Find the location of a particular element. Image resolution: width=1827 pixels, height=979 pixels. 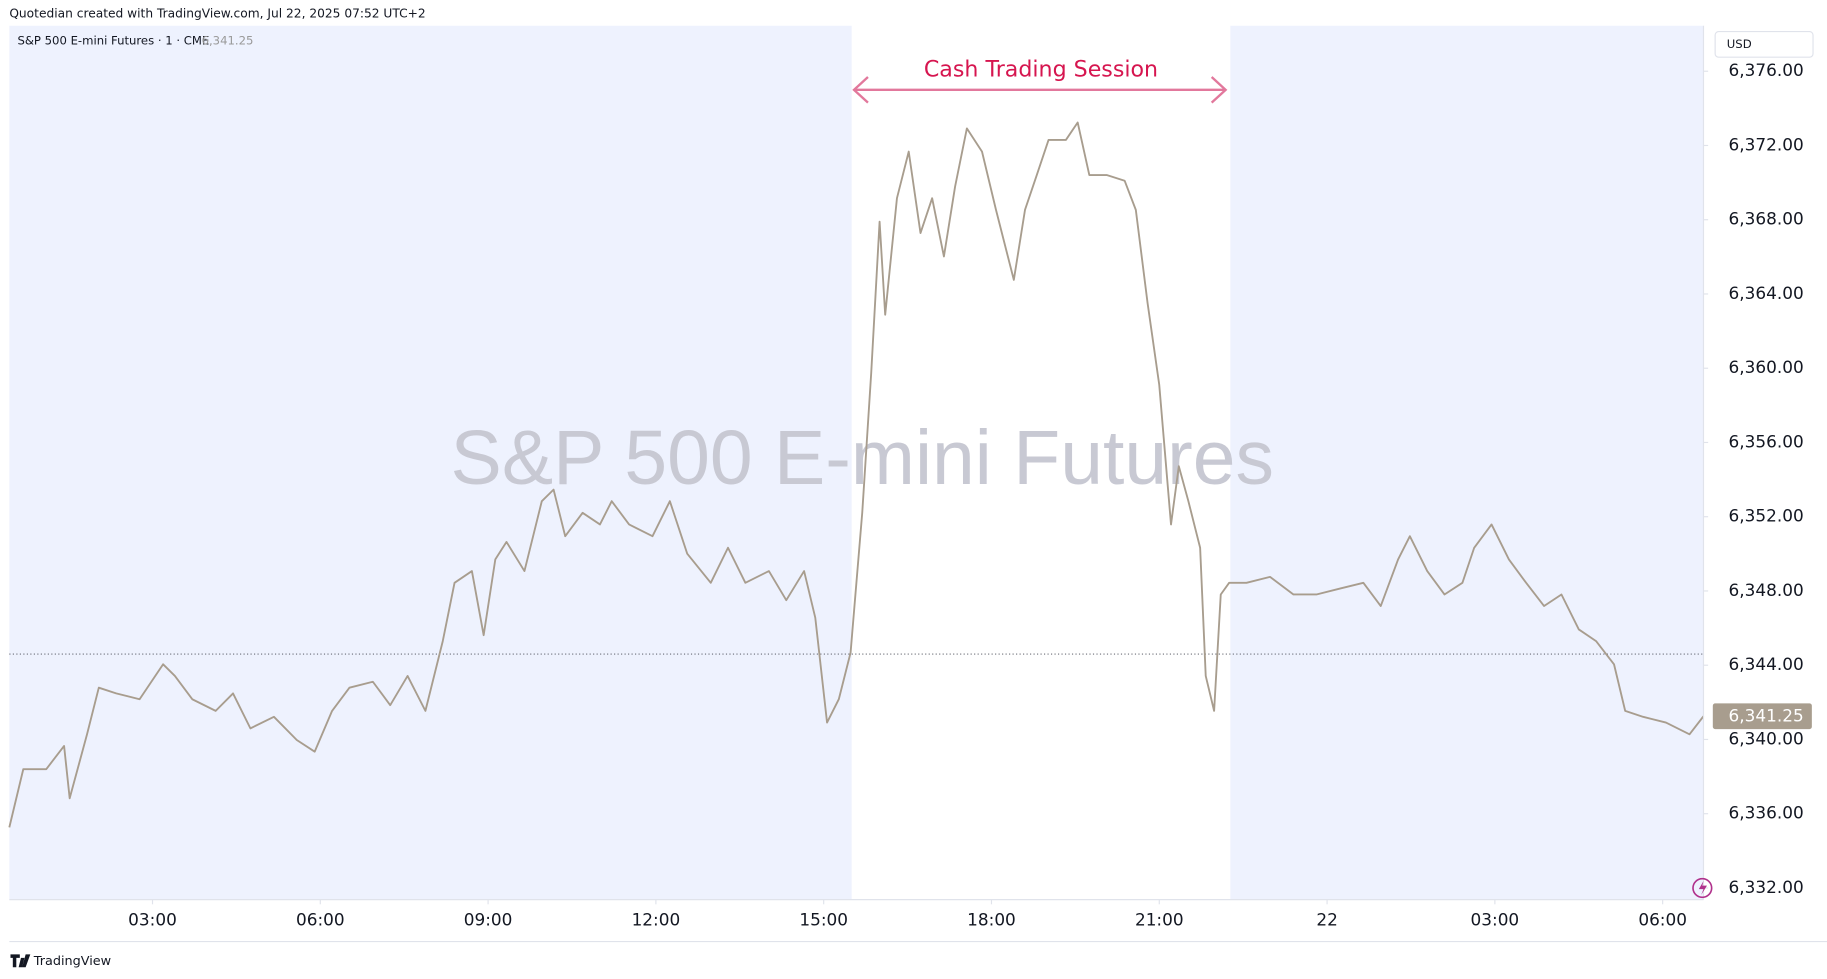

y-tick-label: 6,364.00 is located at coordinates (1766, 293).